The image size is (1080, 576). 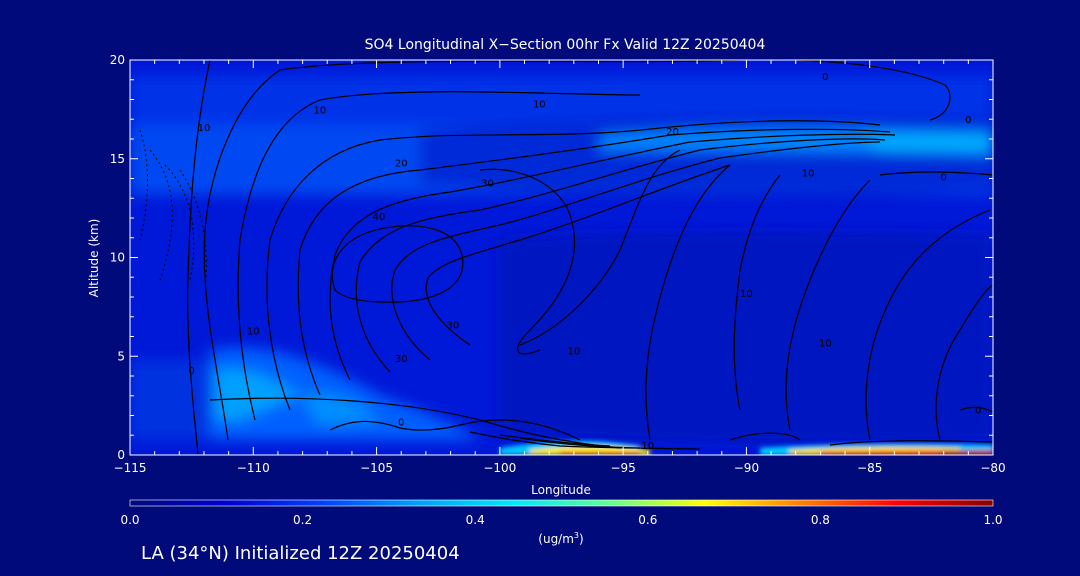 What do you see at coordinates (746, 468) in the screenshot?
I see `x-tick-label: −90` at bounding box center [746, 468].